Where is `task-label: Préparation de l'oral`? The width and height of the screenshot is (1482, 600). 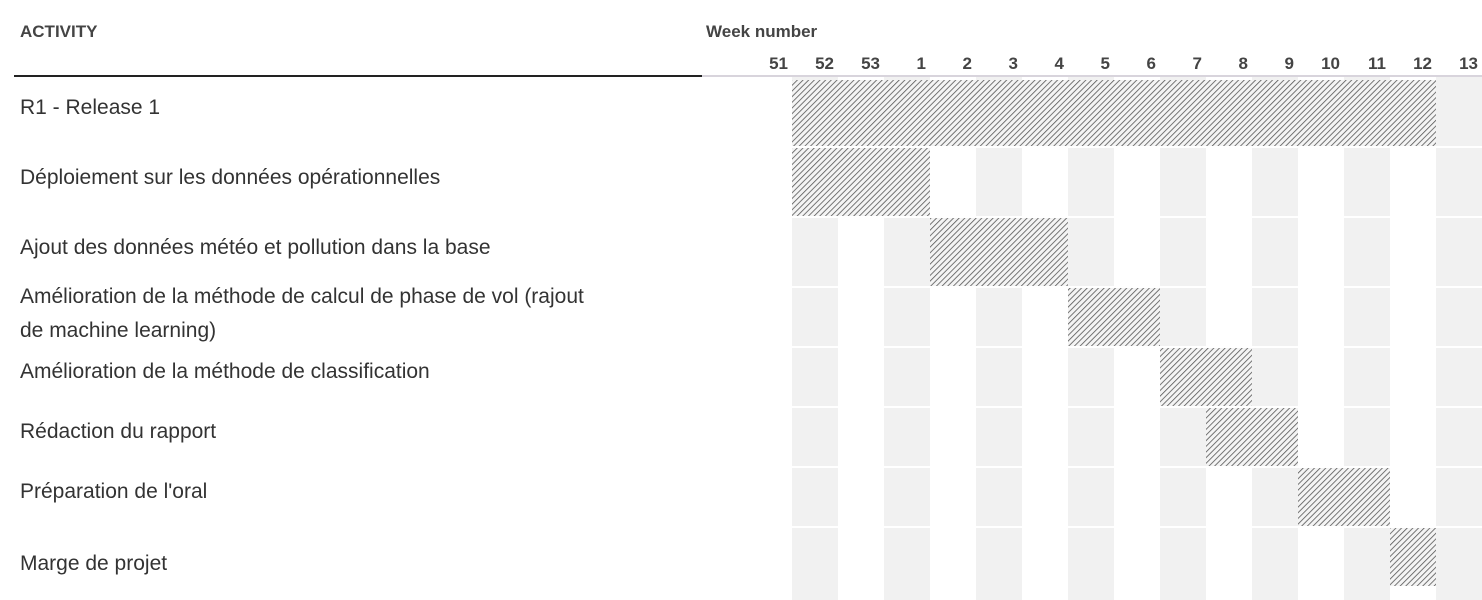
task-label: Préparation de l'oral is located at coordinates (113, 491).